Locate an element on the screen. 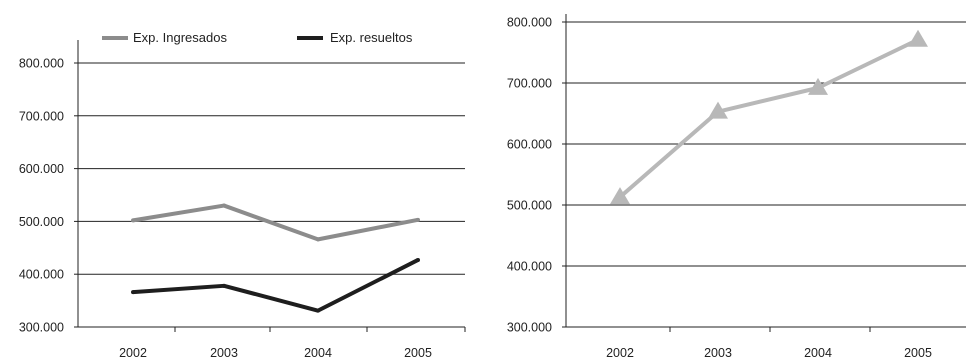  chart0-y-tick-label: 700.000 is located at coordinates (41, 116).